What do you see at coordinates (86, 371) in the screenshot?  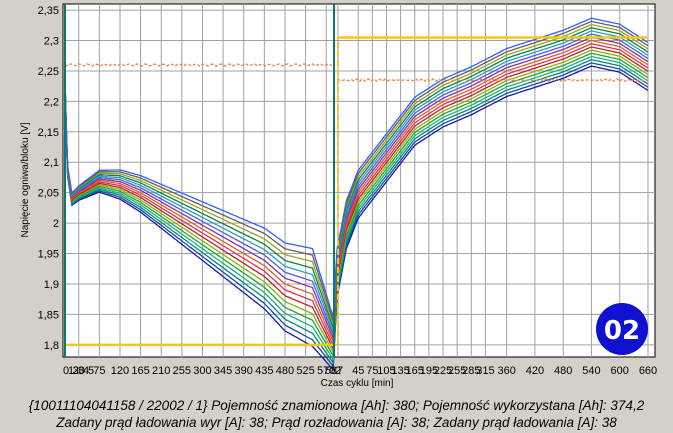 I see `x-tick-label: 4` at bounding box center [86, 371].